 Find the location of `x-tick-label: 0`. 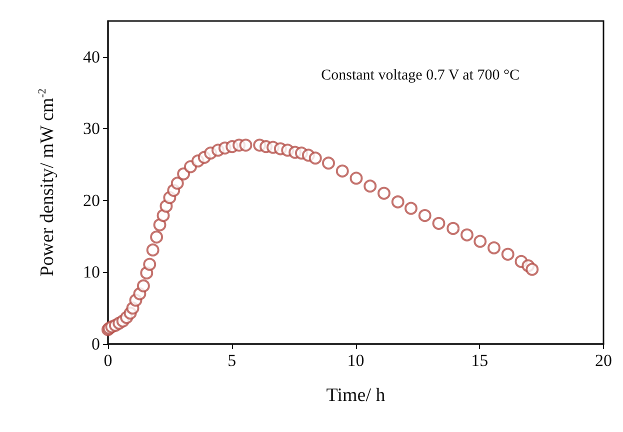

x-tick-label: 0 is located at coordinates (108, 360).